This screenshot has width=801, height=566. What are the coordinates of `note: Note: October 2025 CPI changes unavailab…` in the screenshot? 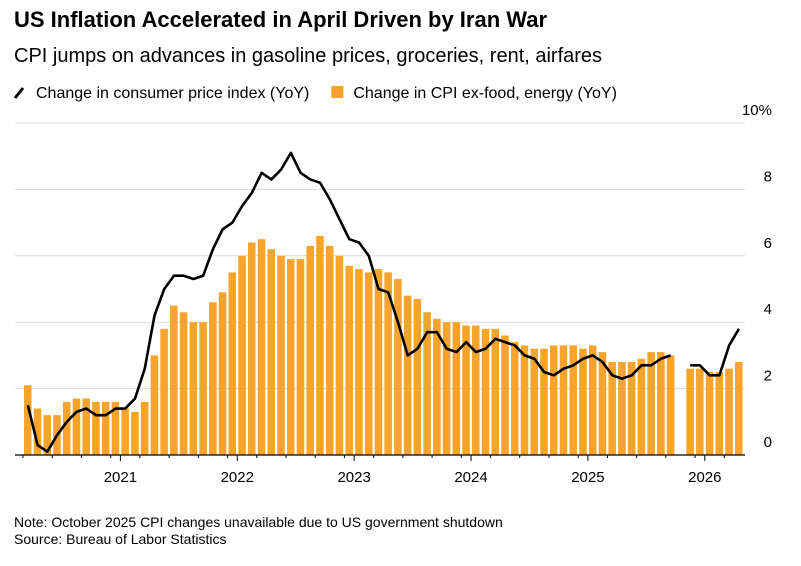 It's located at (258, 522).